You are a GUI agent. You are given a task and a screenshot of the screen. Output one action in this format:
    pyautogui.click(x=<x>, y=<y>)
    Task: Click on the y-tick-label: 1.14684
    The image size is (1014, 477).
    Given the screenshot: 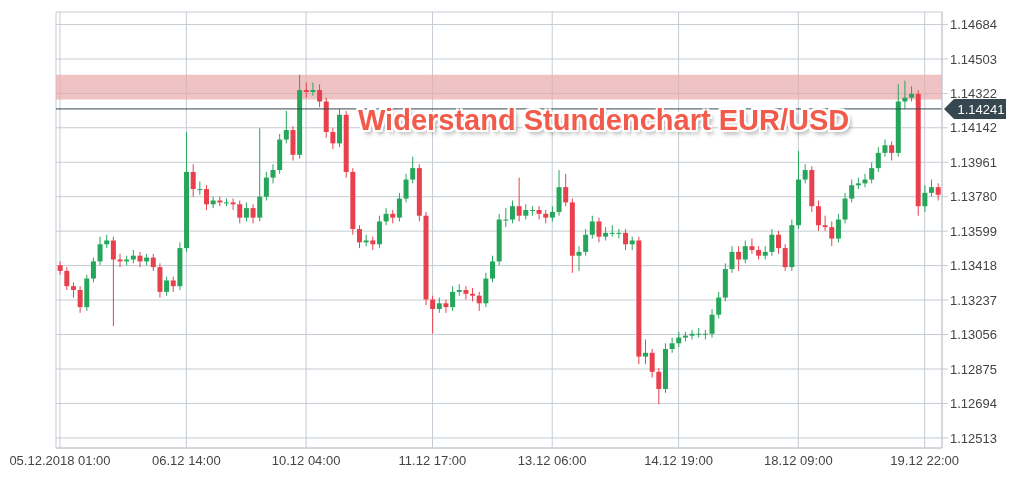 What is the action you would take?
    pyautogui.click(x=973, y=25)
    